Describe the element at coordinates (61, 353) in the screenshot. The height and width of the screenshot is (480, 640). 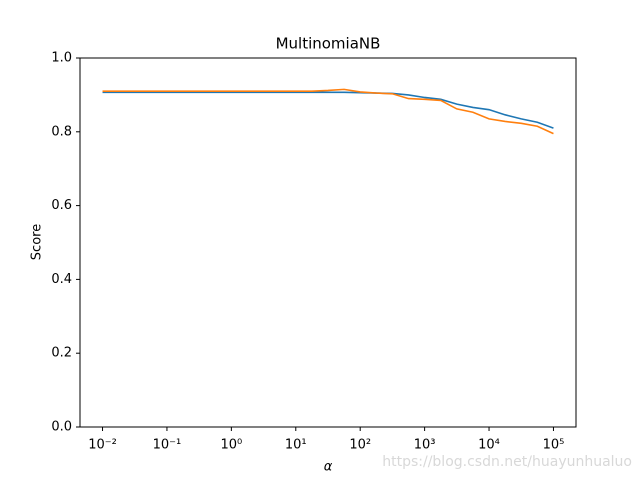
I see `y-tick-label: 0.2` at that location.